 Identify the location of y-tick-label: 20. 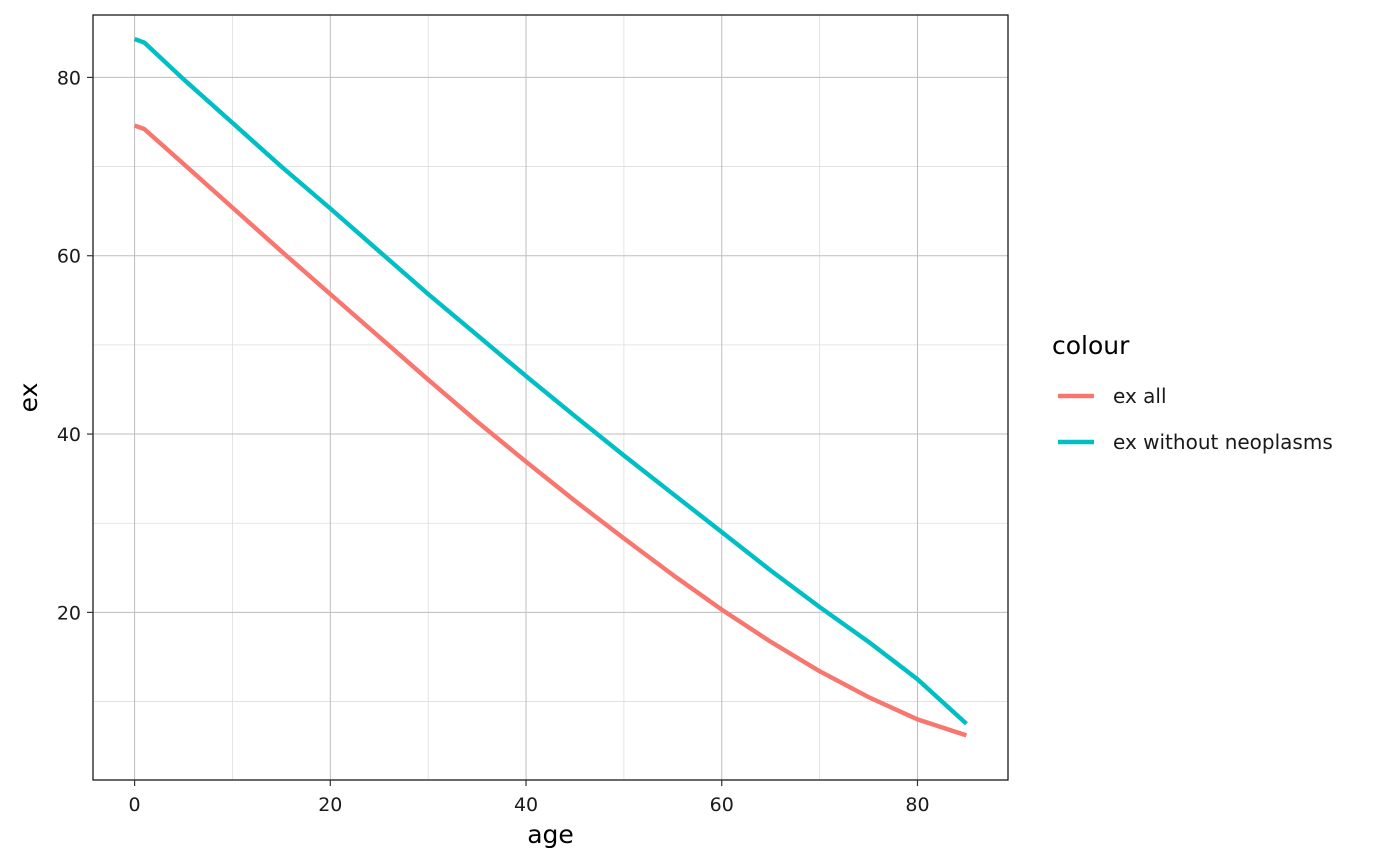
(69, 613).